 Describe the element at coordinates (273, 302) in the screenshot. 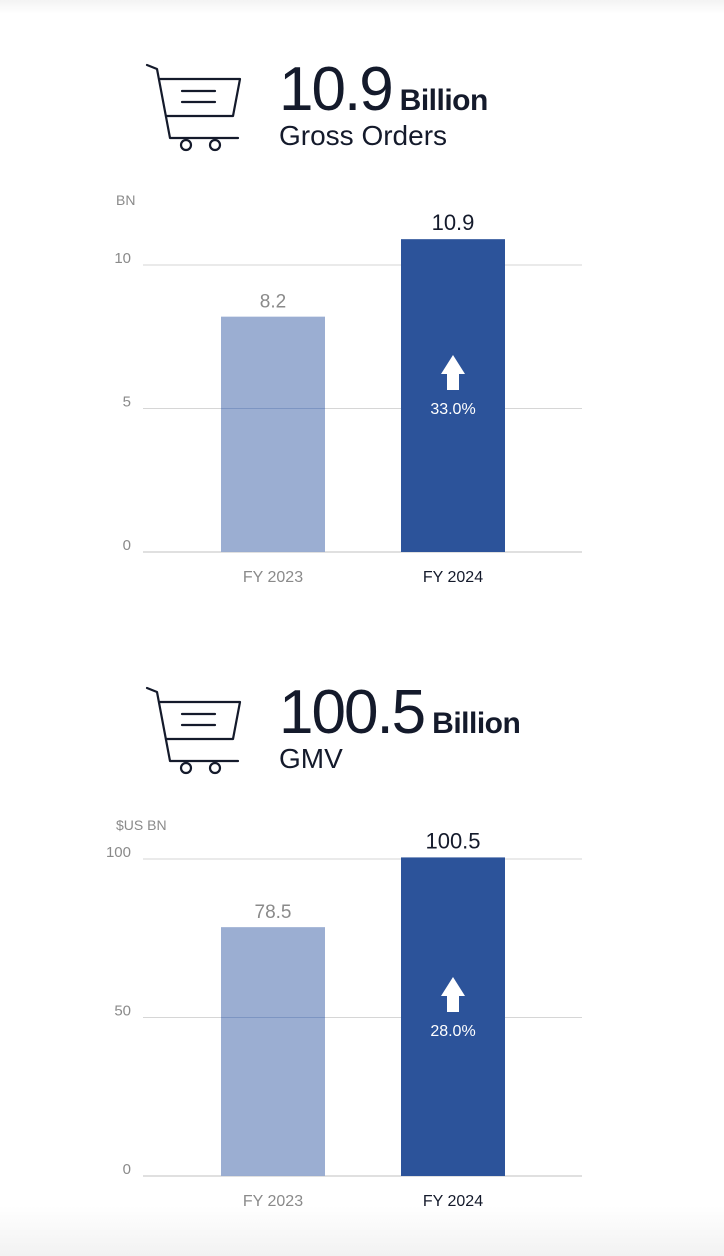

I see `data-label: 8.2` at that location.